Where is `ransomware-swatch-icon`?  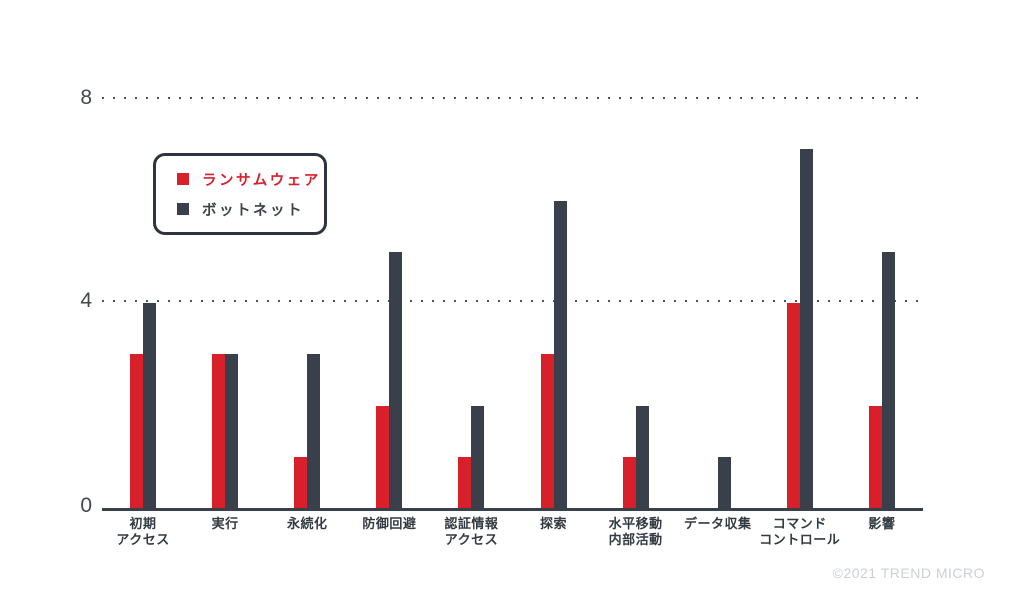
ransomware-swatch-icon is located at coordinates (183, 179).